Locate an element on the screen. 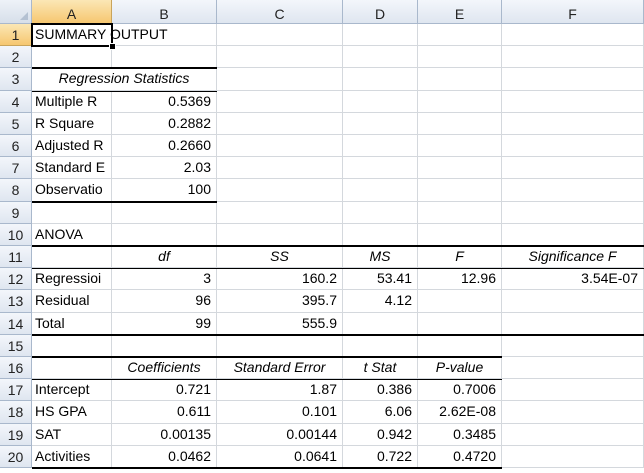 This screenshot has height=473, width=644. anova-header-border is located at coordinates (338, 269).